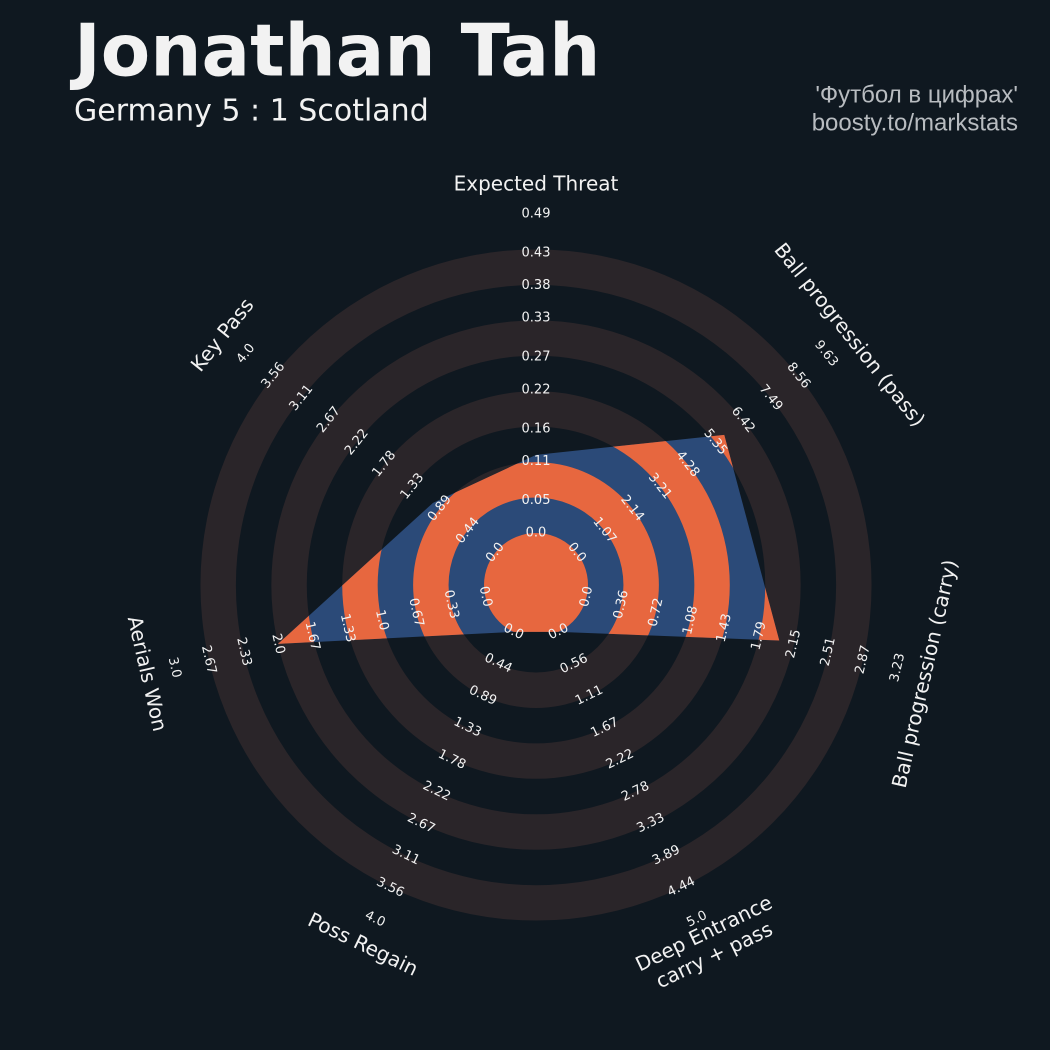 This screenshot has height=1050, width=1050. Describe the element at coordinates (793, 644) in the screenshot. I see `tick-label: 2.15` at that location.